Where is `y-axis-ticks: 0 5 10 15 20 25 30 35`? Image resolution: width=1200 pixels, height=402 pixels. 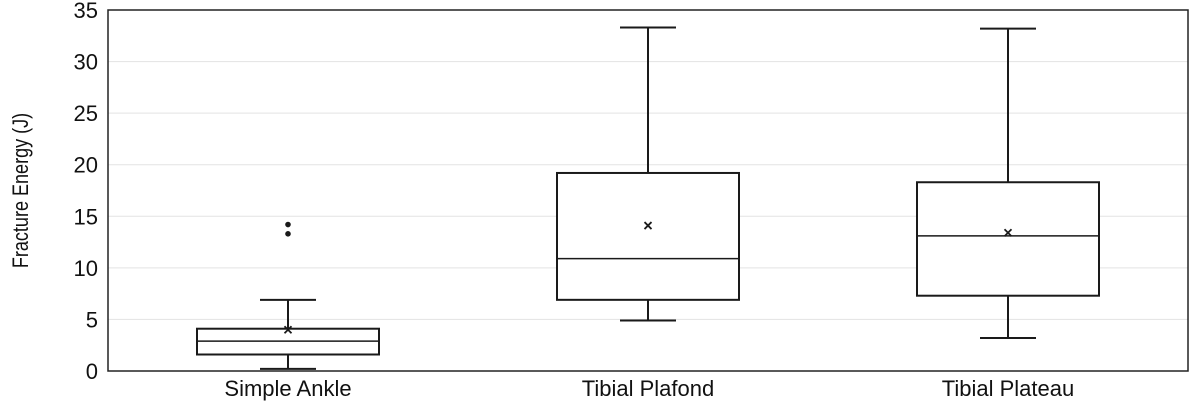
y-axis-ticks: 0 5 10 15 20 25 30 35 is located at coordinates (86, 192).